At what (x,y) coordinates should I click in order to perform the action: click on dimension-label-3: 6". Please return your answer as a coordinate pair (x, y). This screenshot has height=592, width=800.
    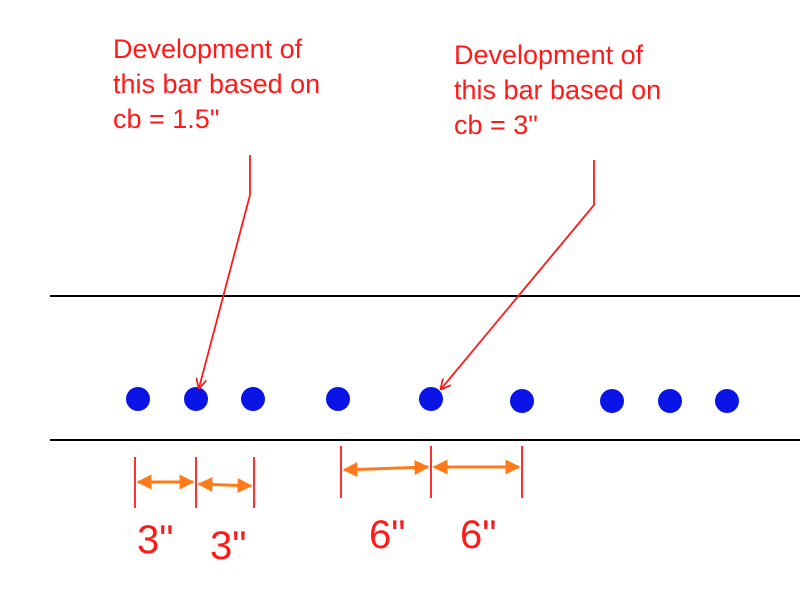
    Looking at the image, I should click on (387, 535).